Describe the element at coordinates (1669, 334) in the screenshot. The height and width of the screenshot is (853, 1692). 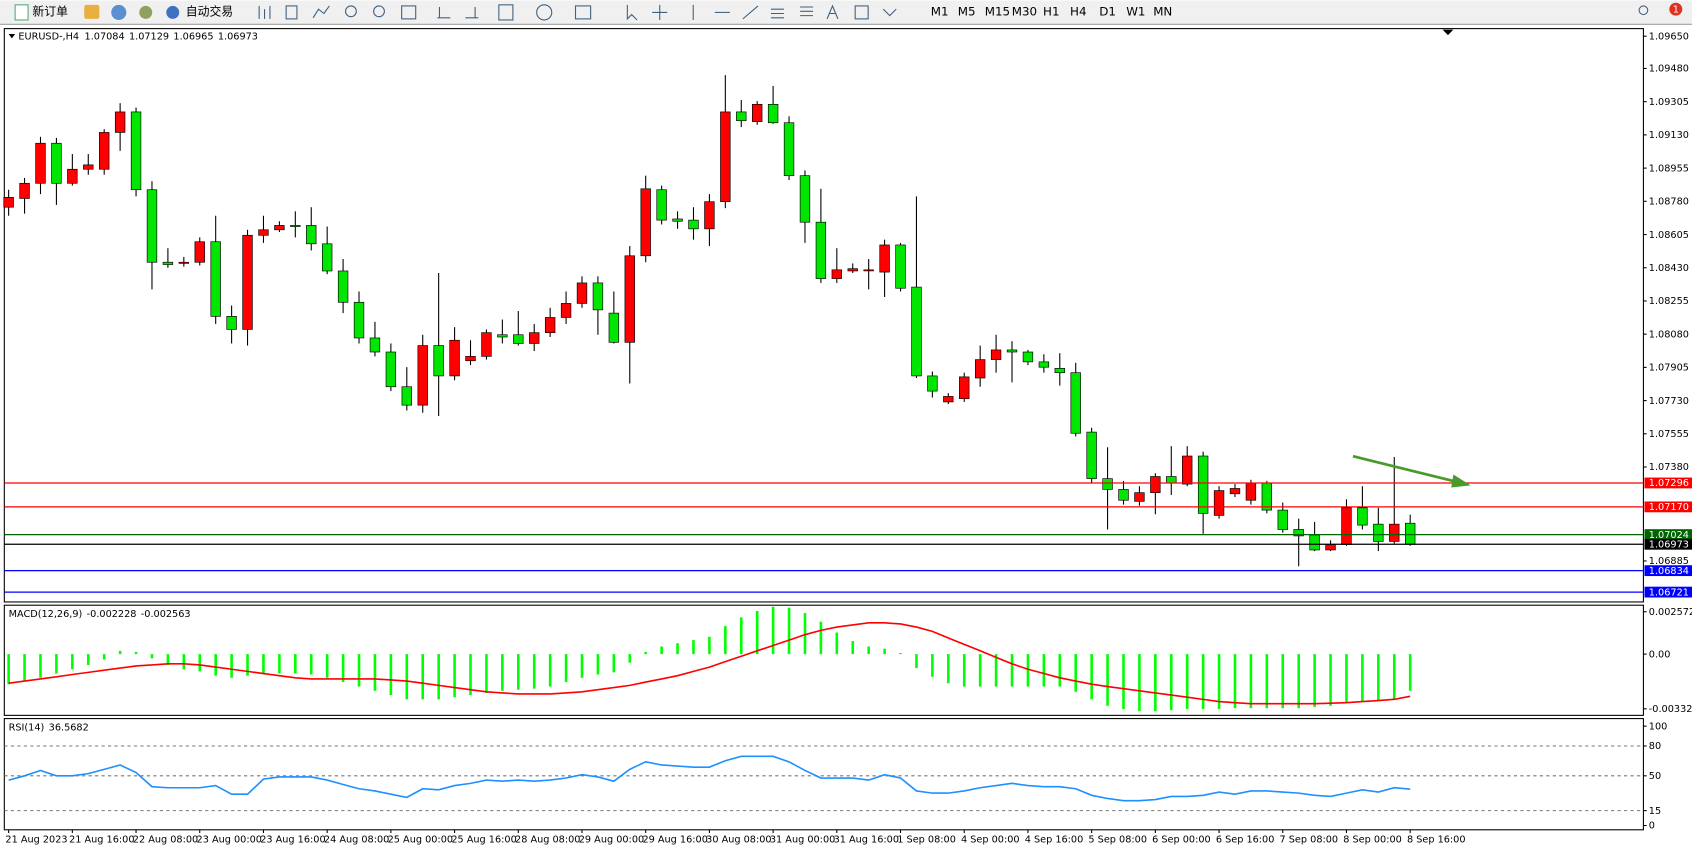
I see `y-tick-label: 1.08080` at that location.